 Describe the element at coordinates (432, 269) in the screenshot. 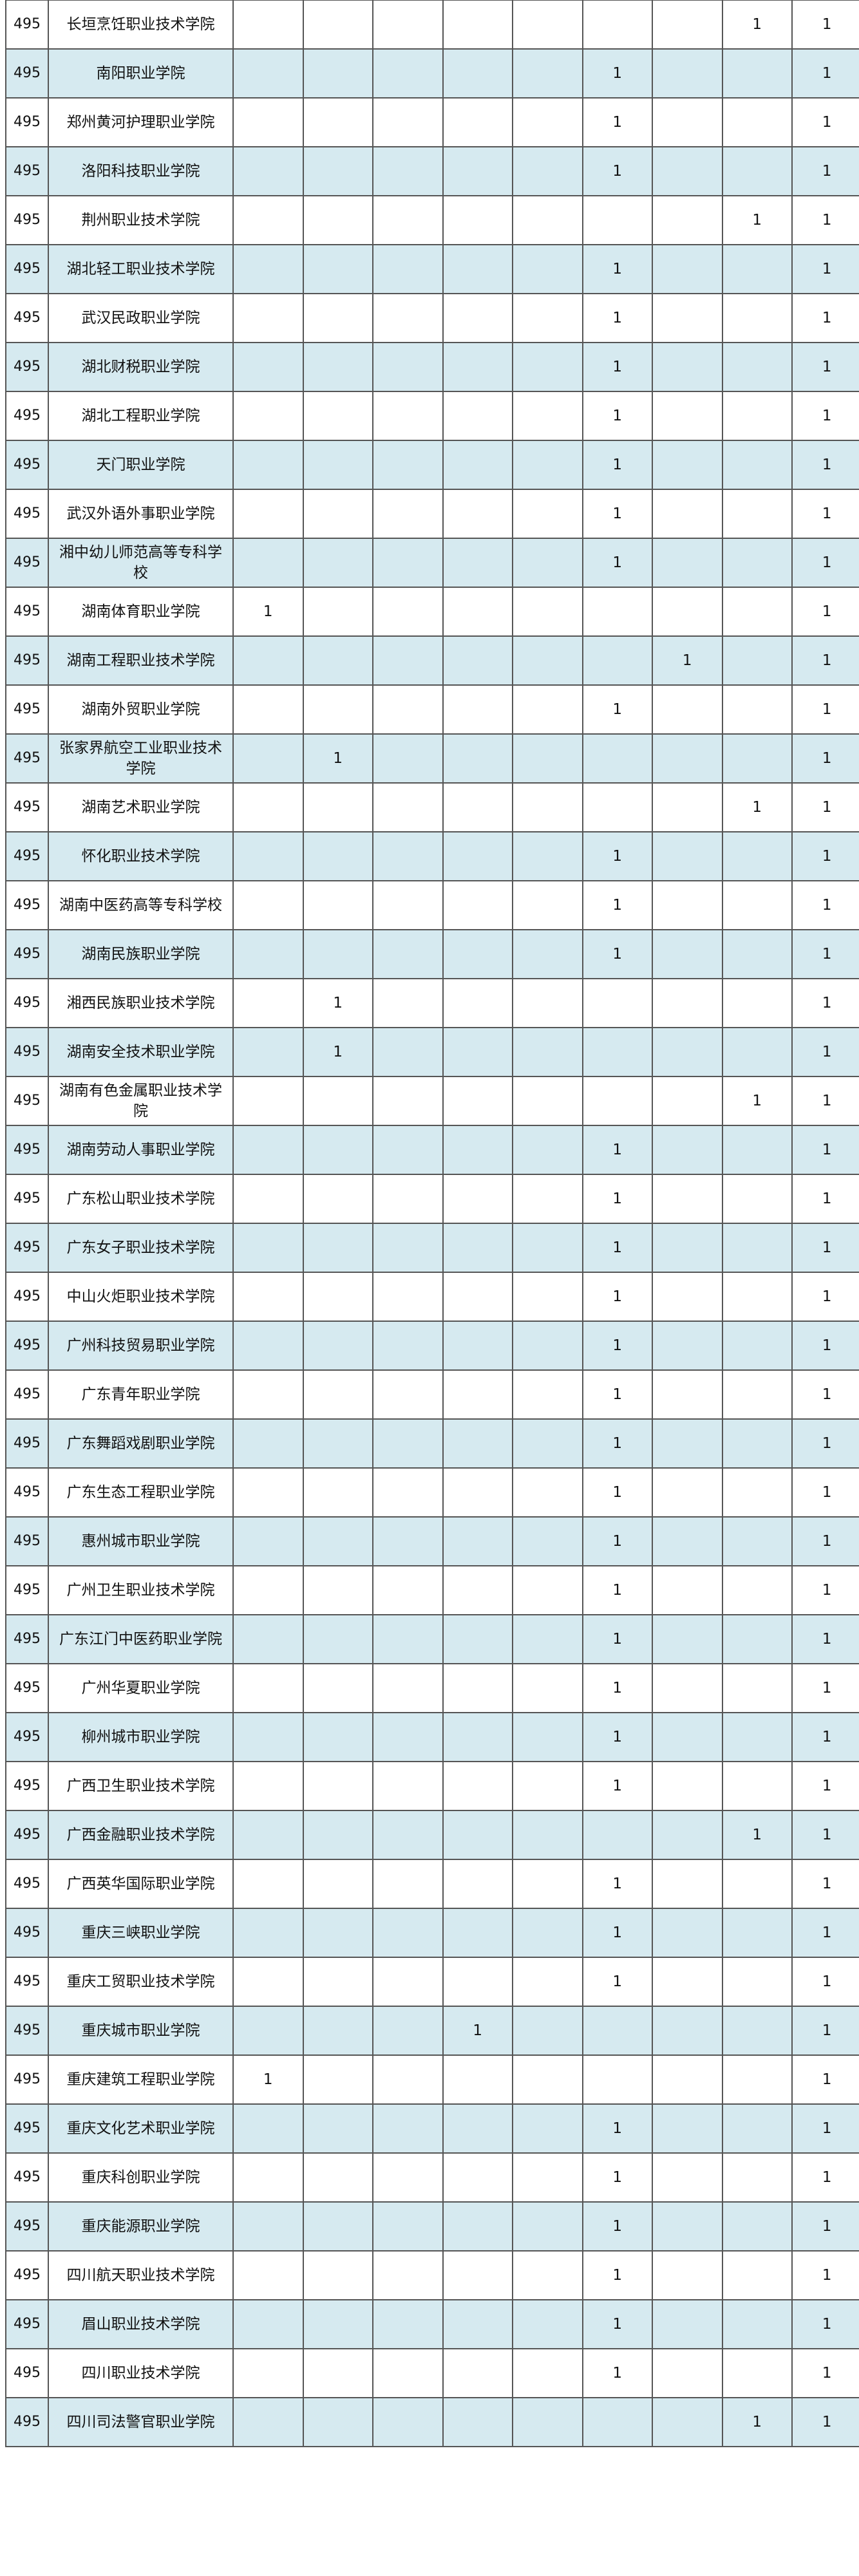

I see `table-row: 495 湖北轻工职业技术学院 1 1` at that location.